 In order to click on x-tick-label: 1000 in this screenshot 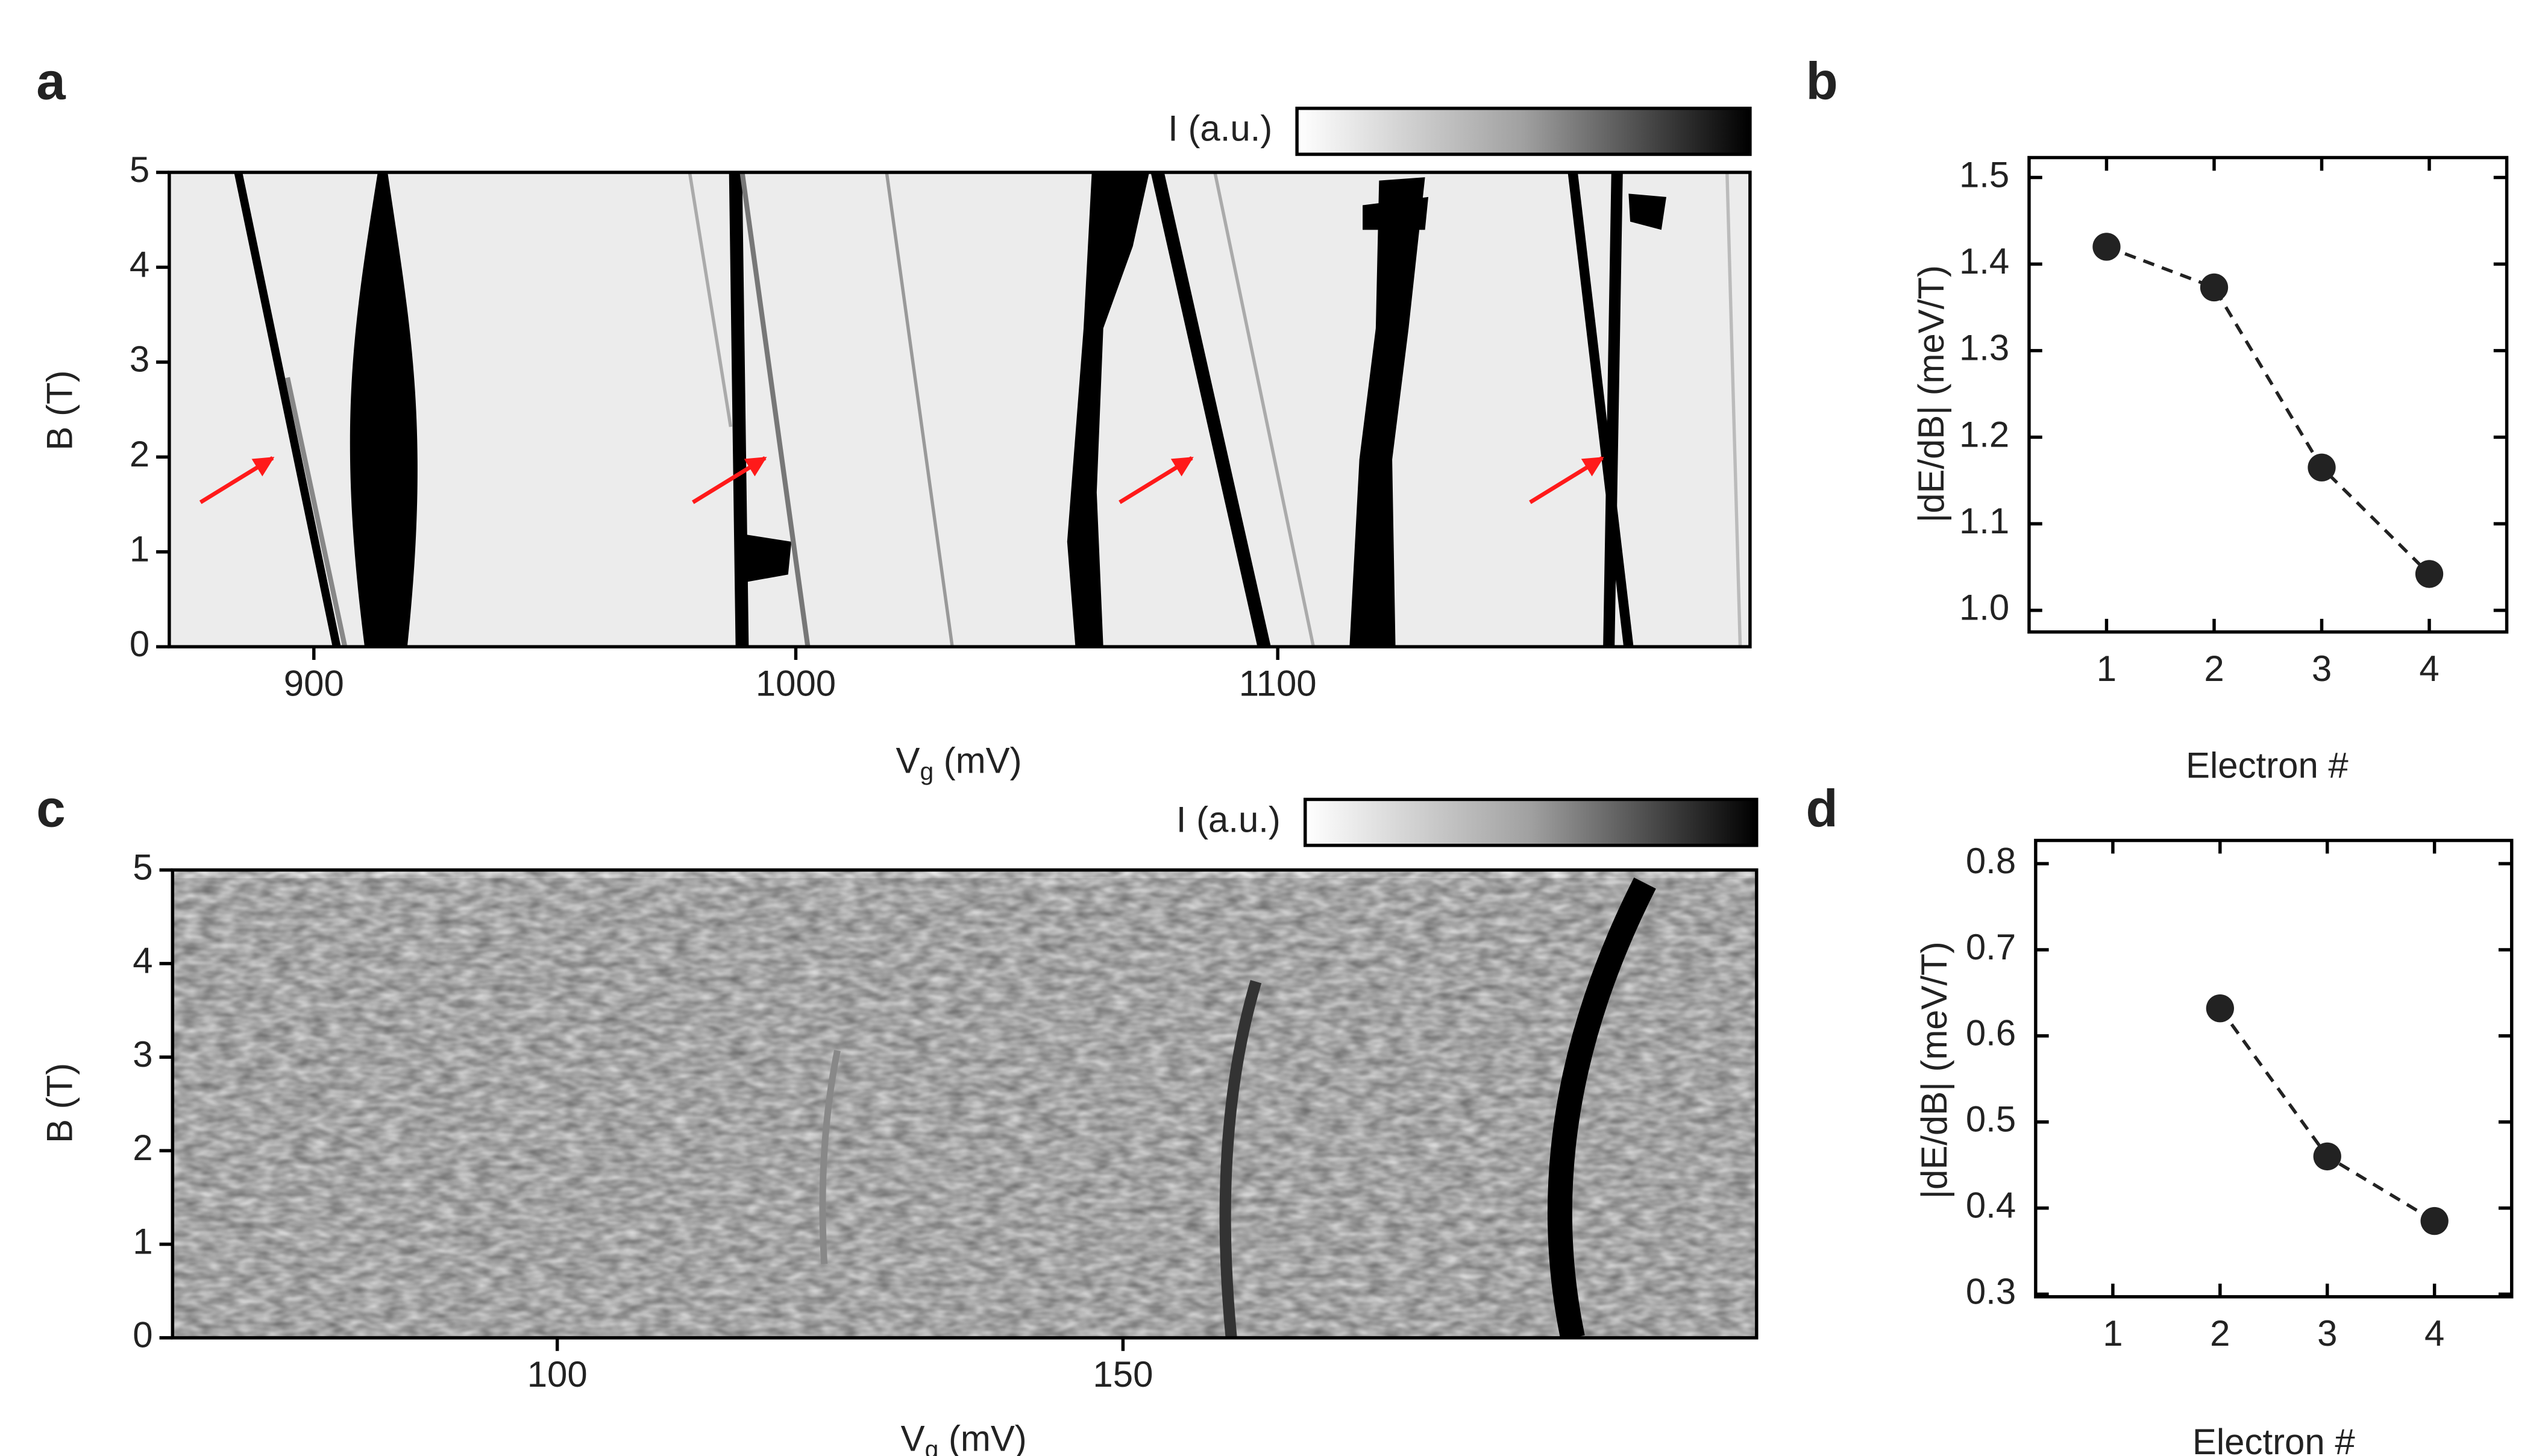, I will do `click(796, 683)`.